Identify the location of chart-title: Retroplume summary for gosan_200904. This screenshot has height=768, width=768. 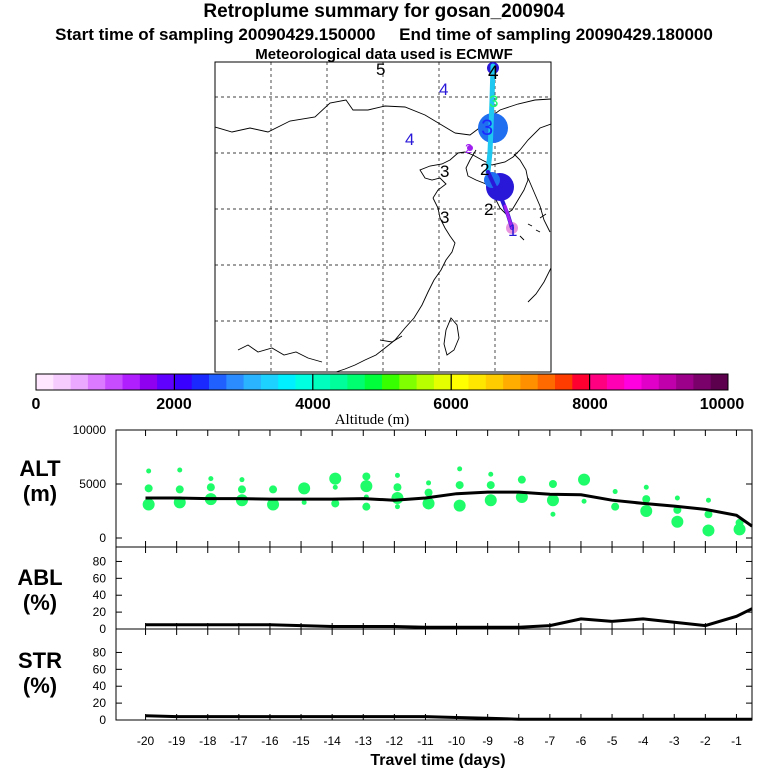
(384, 11).